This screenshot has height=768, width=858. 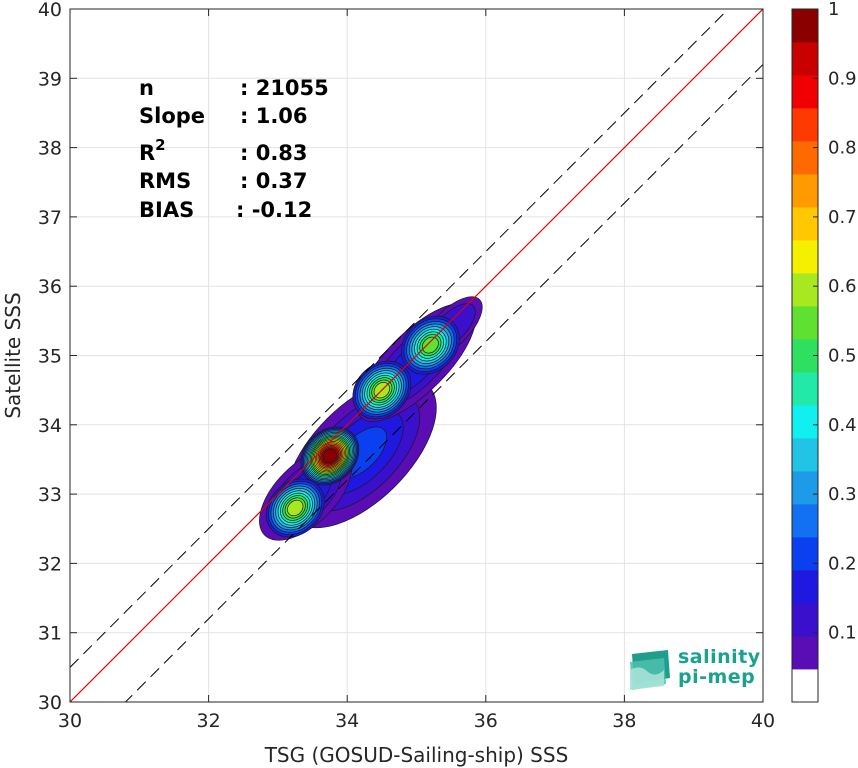 I want to click on colorbar-tick-label: 0.7, so click(x=842, y=217).